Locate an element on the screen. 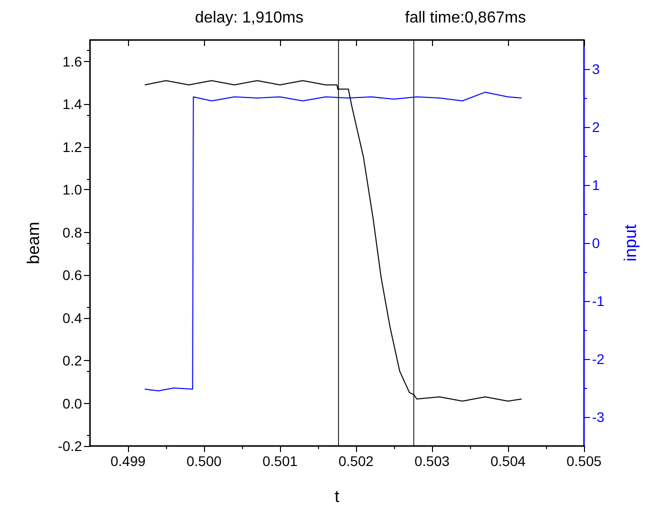 The image size is (647, 514). y-tick-label: 0.0 is located at coordinates (72, 403).